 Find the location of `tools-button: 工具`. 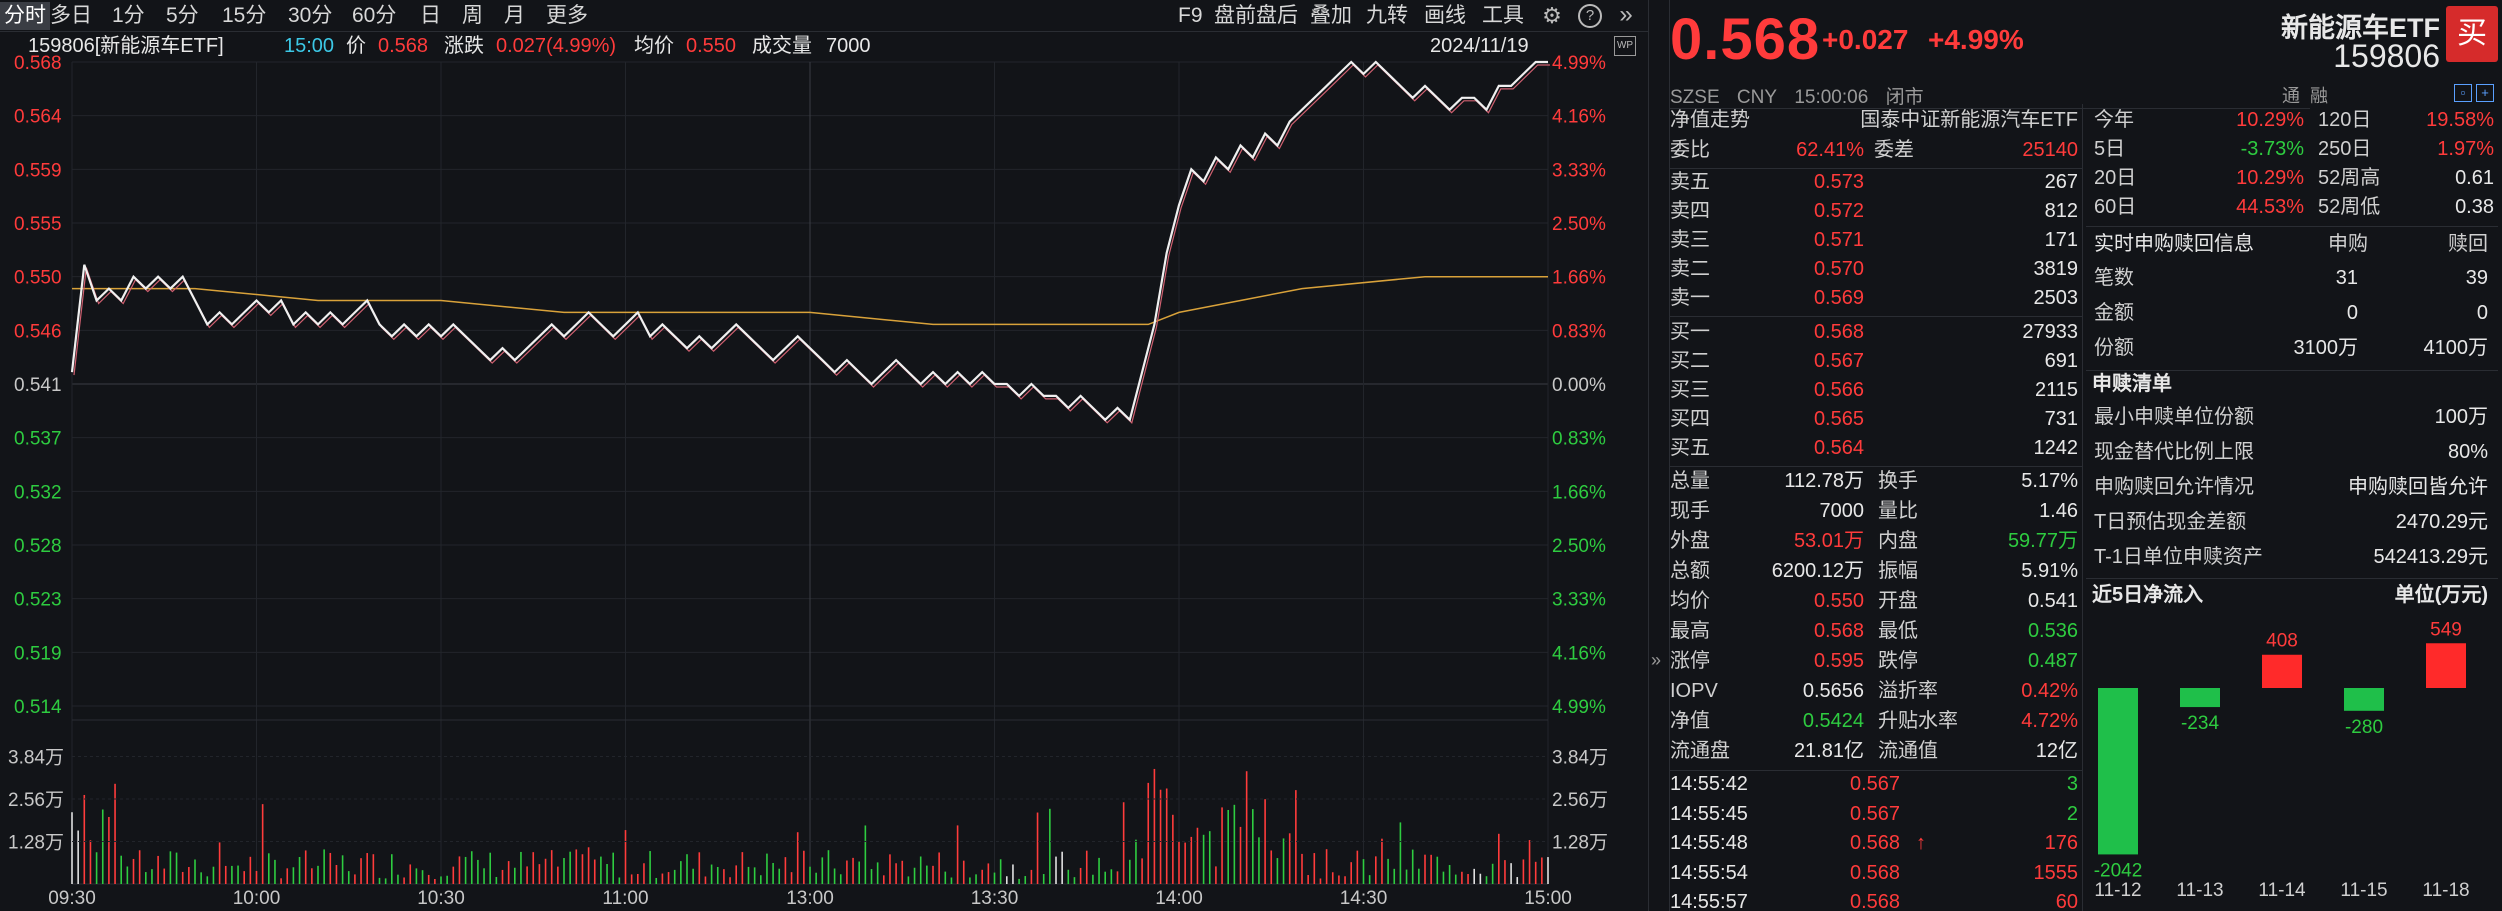

tools-button: 工具 is located at coordinates (1503, 15).